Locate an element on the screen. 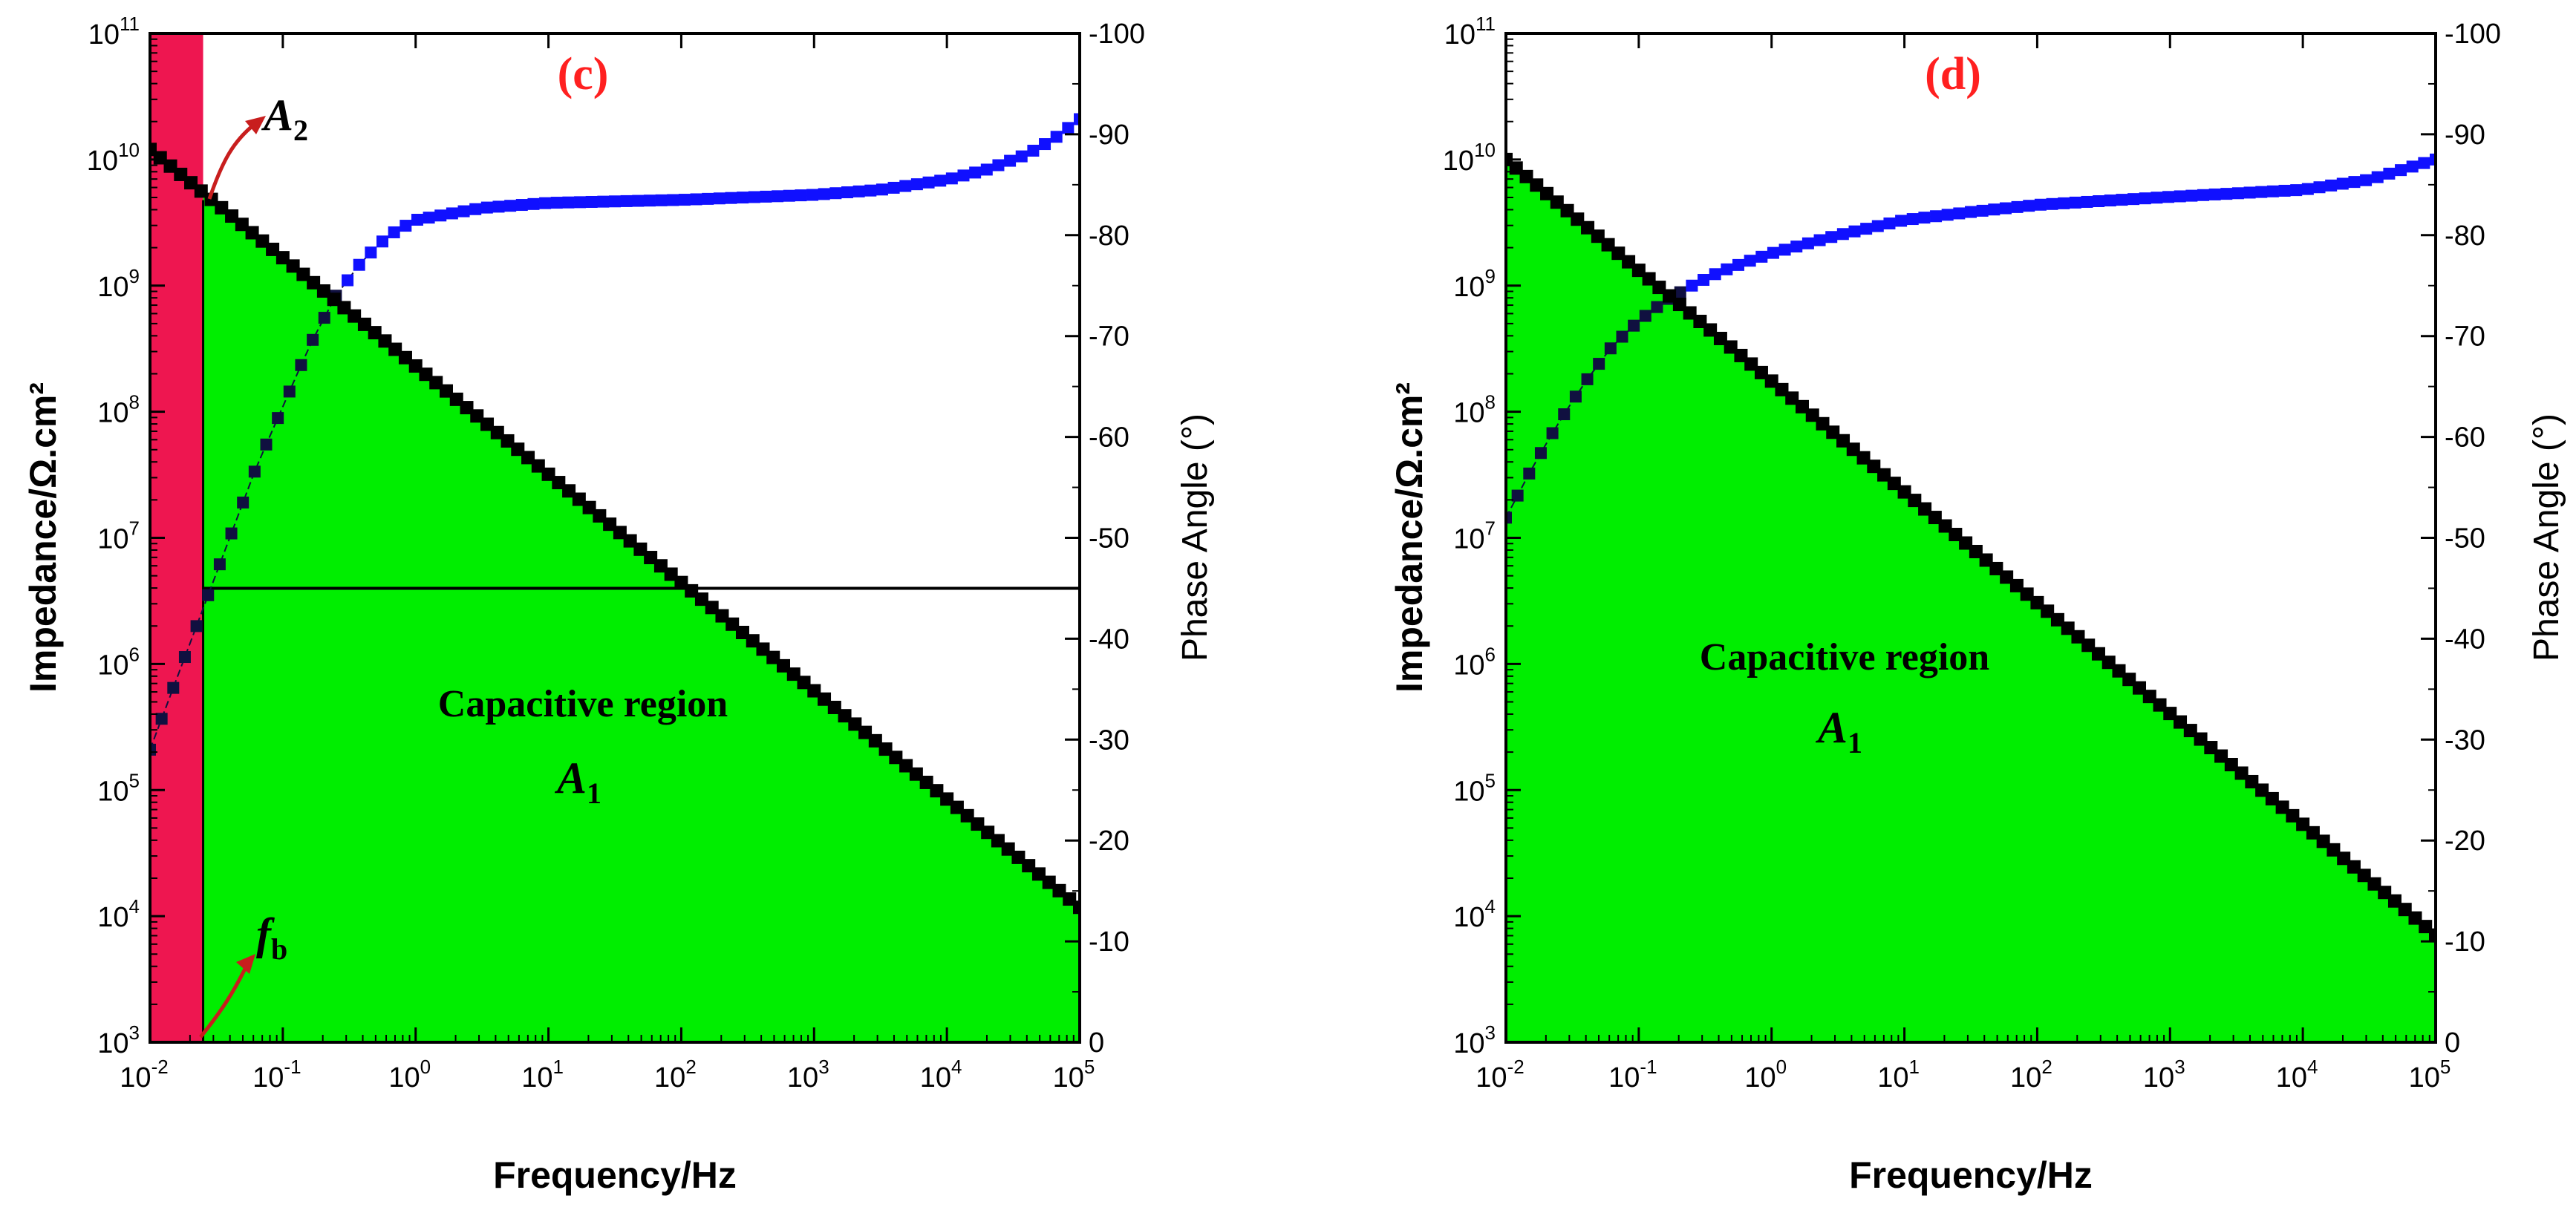 The height and width of the screenshot is (1213, 2576). phase-axis-ticks: 0 -10 -20 -30 -40 -50 -60 -70 -80 -90 -100 is located at coordinates (1105, 539).